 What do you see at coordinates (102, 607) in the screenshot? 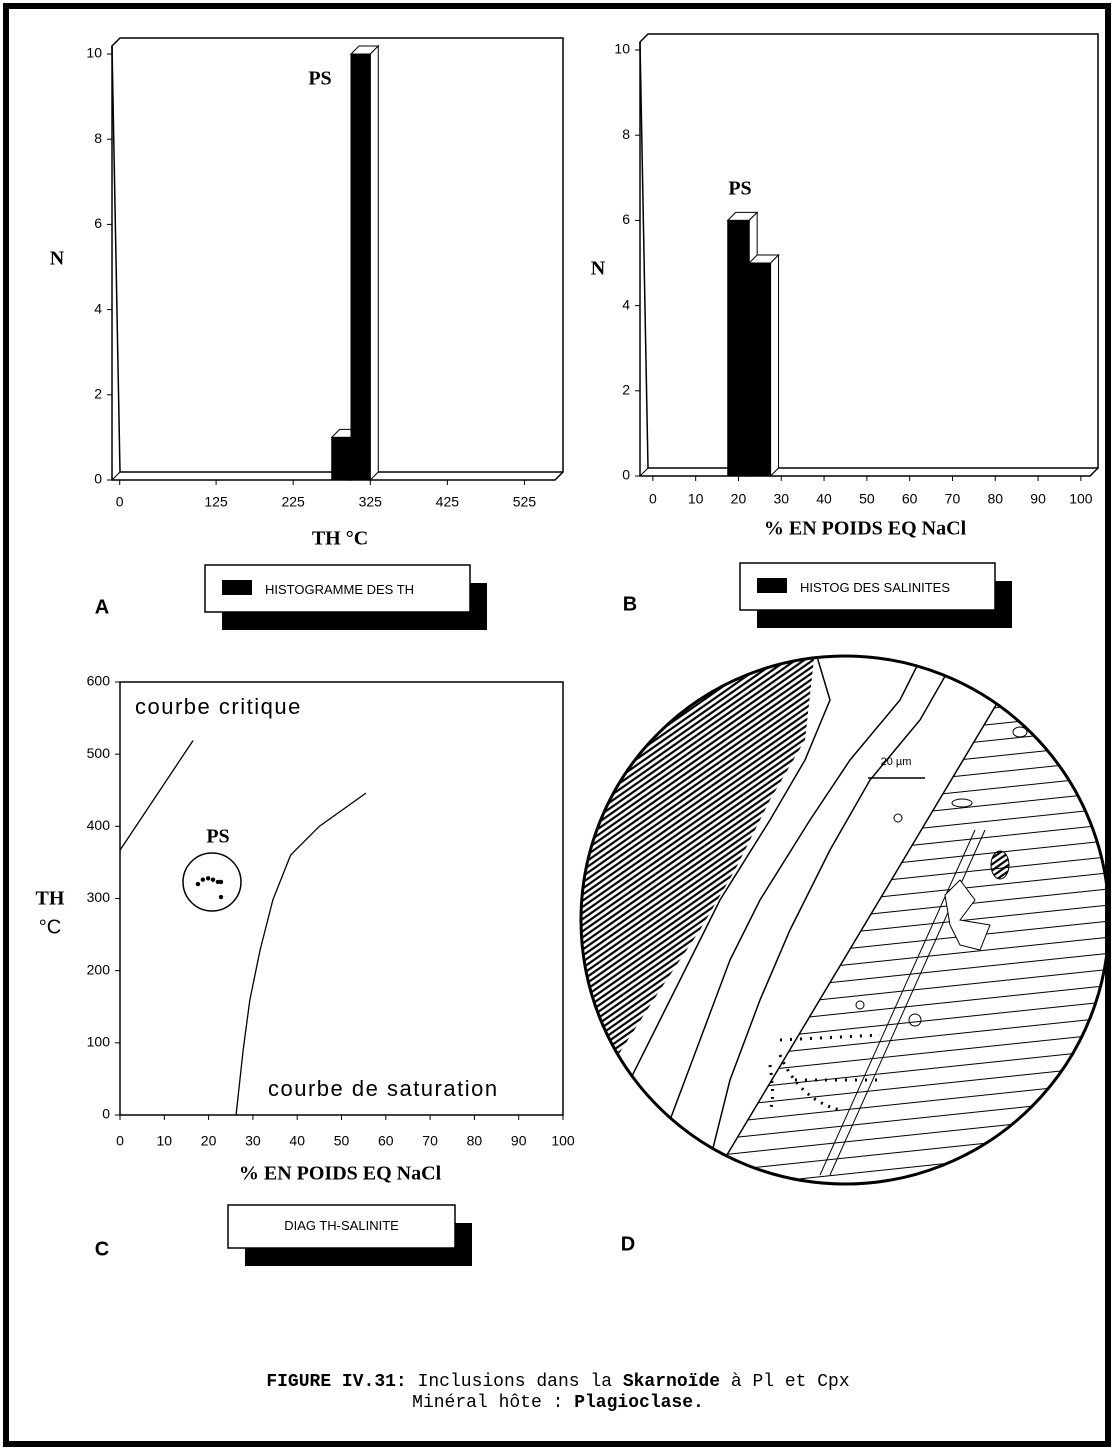
I see `panel-label: A` at bounding box center [102, 607].